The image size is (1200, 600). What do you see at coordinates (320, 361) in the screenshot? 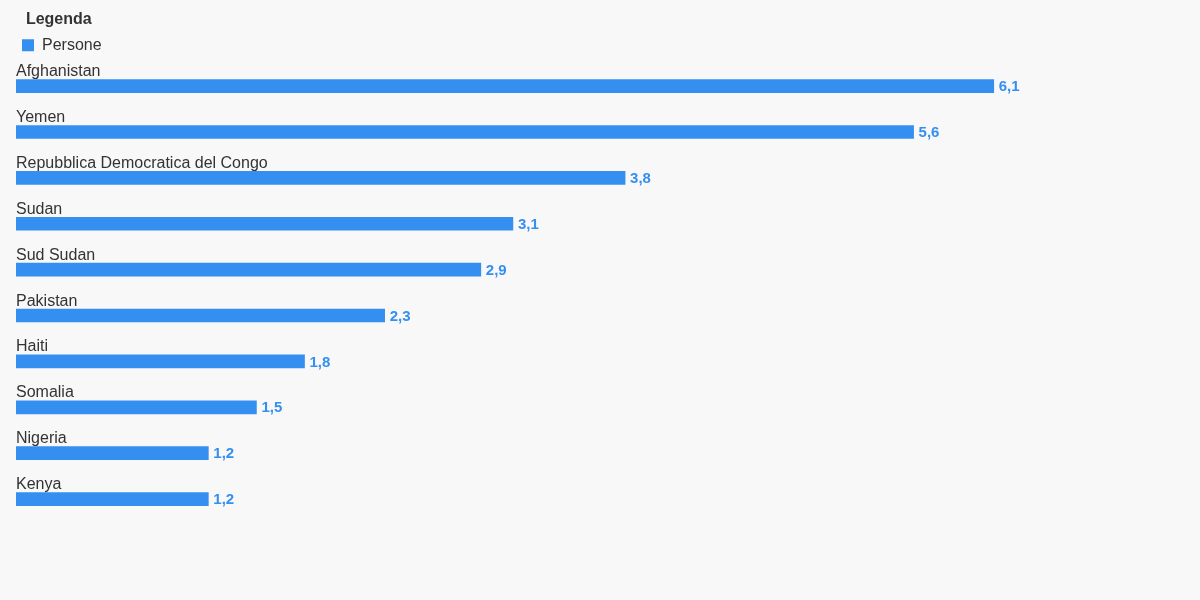
I see `data-label: 1,8` at bounding box center [320, 361].